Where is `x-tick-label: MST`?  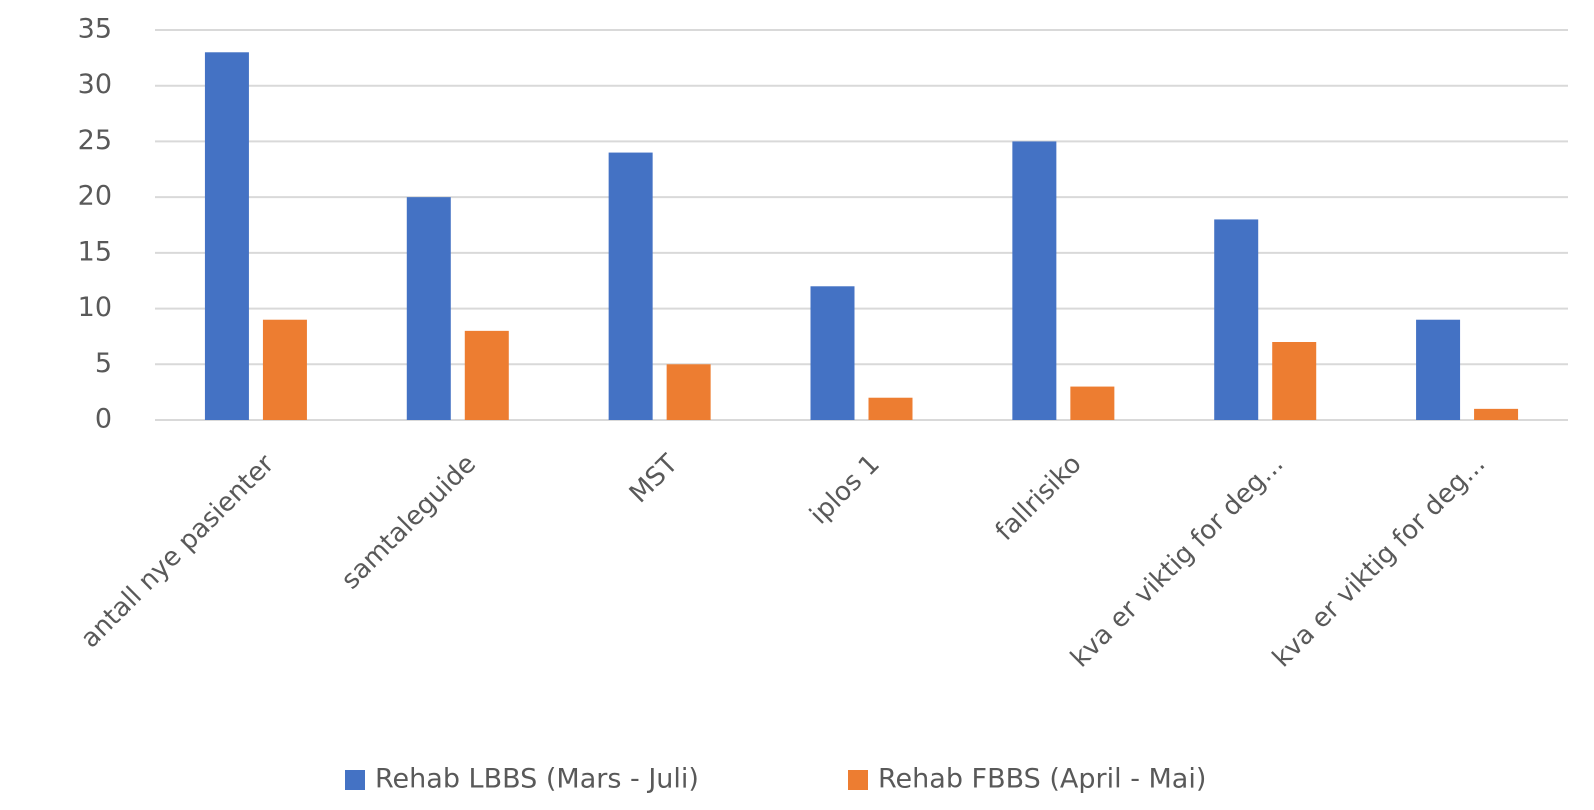 x-tick-label: MST is located at coordinates (654, 479).